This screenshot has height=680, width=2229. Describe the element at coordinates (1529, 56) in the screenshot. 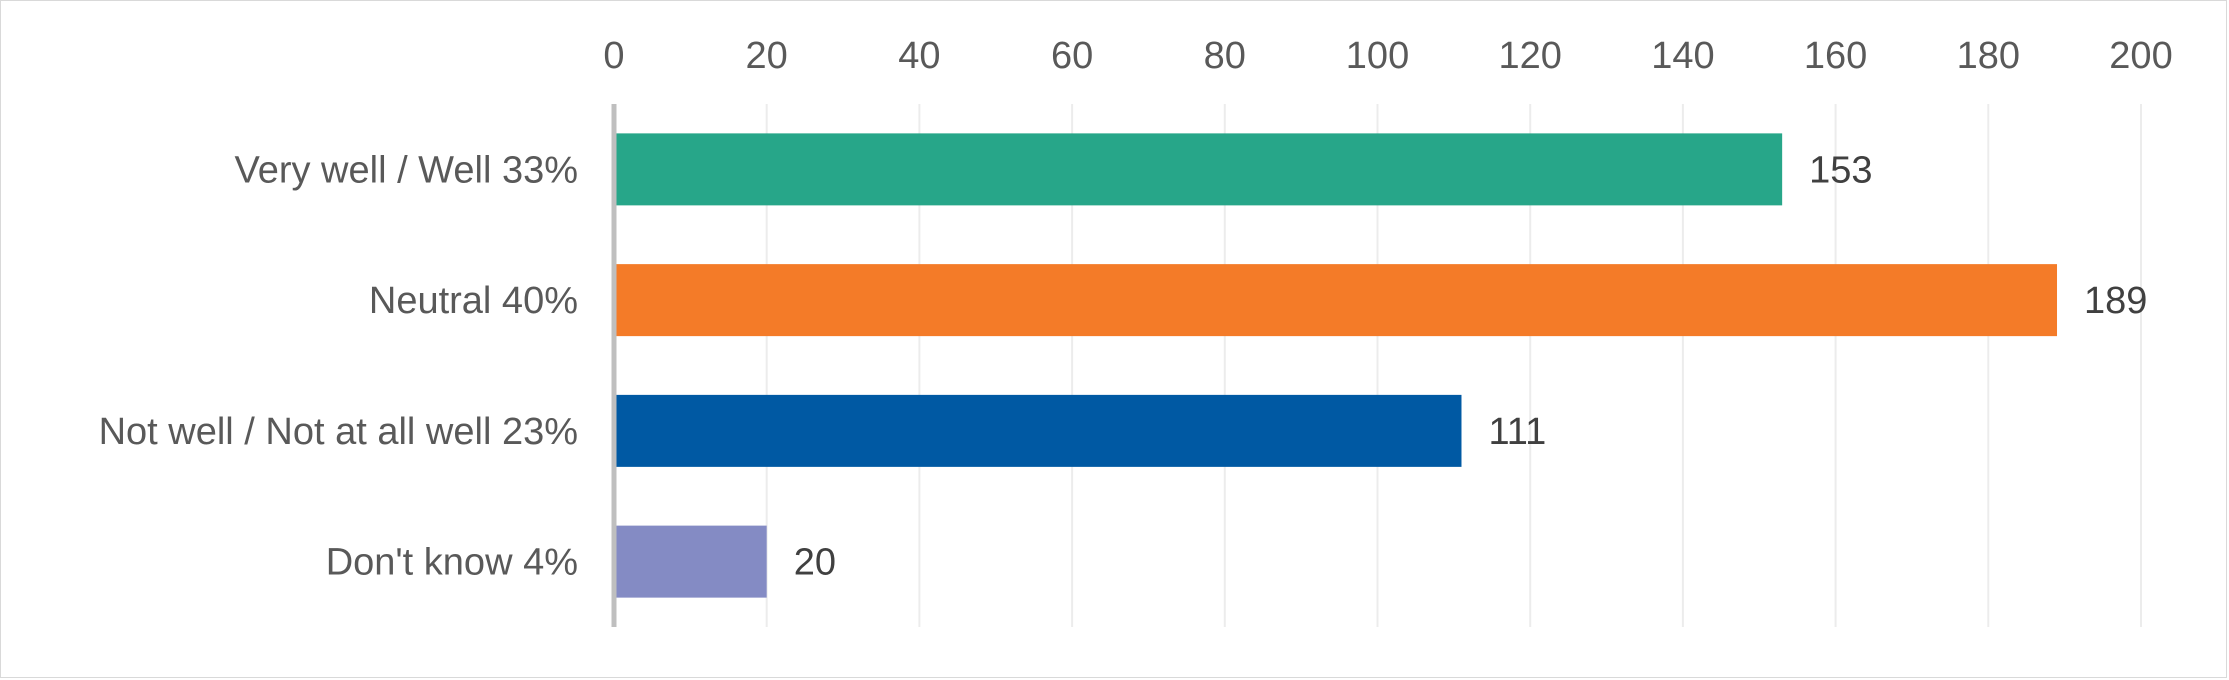

I see `x-tick-label: 120` at that location.